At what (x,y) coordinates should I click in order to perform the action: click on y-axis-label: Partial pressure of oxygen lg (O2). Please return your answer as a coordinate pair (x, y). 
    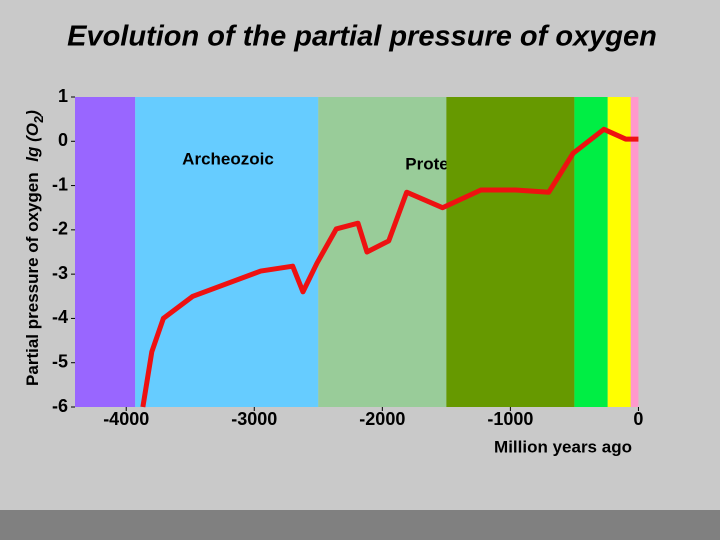
    Looking at the image, I should click on (34, 248).